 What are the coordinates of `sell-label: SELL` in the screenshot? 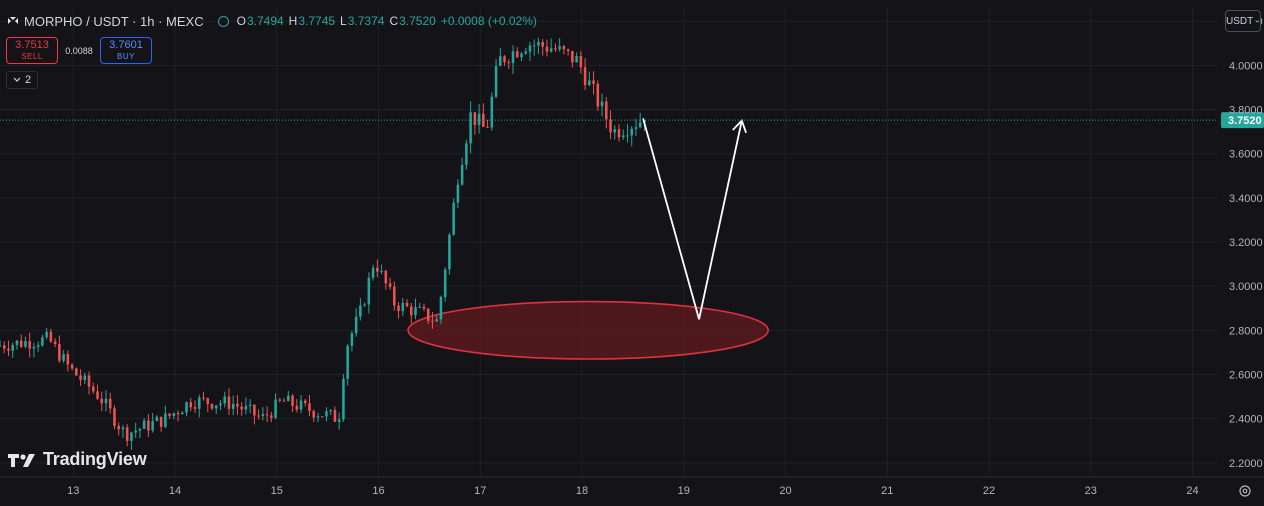 It's located at (32, 56).